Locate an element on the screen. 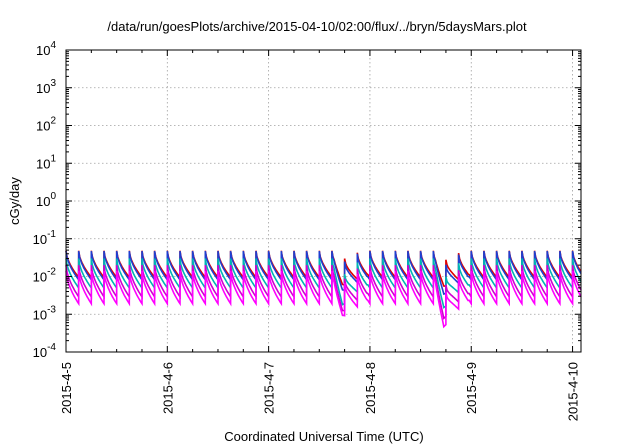 This screenshot has width=640, height=448. x-tick-label: 2015-4-6 is located at coordinates (167, 388).